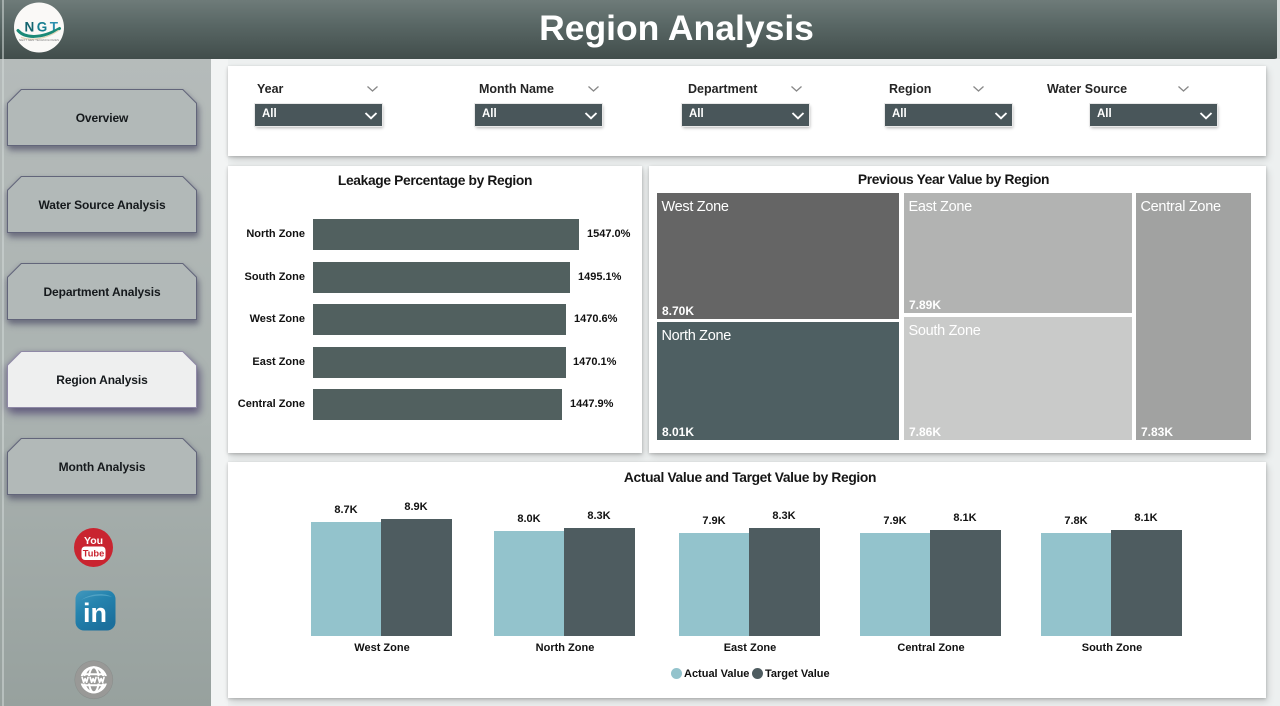 This screenshot has width=1280, height=706. Describe the element at coordinates (95, 613) in the screenshot. I see `svg-text: in` at that location.